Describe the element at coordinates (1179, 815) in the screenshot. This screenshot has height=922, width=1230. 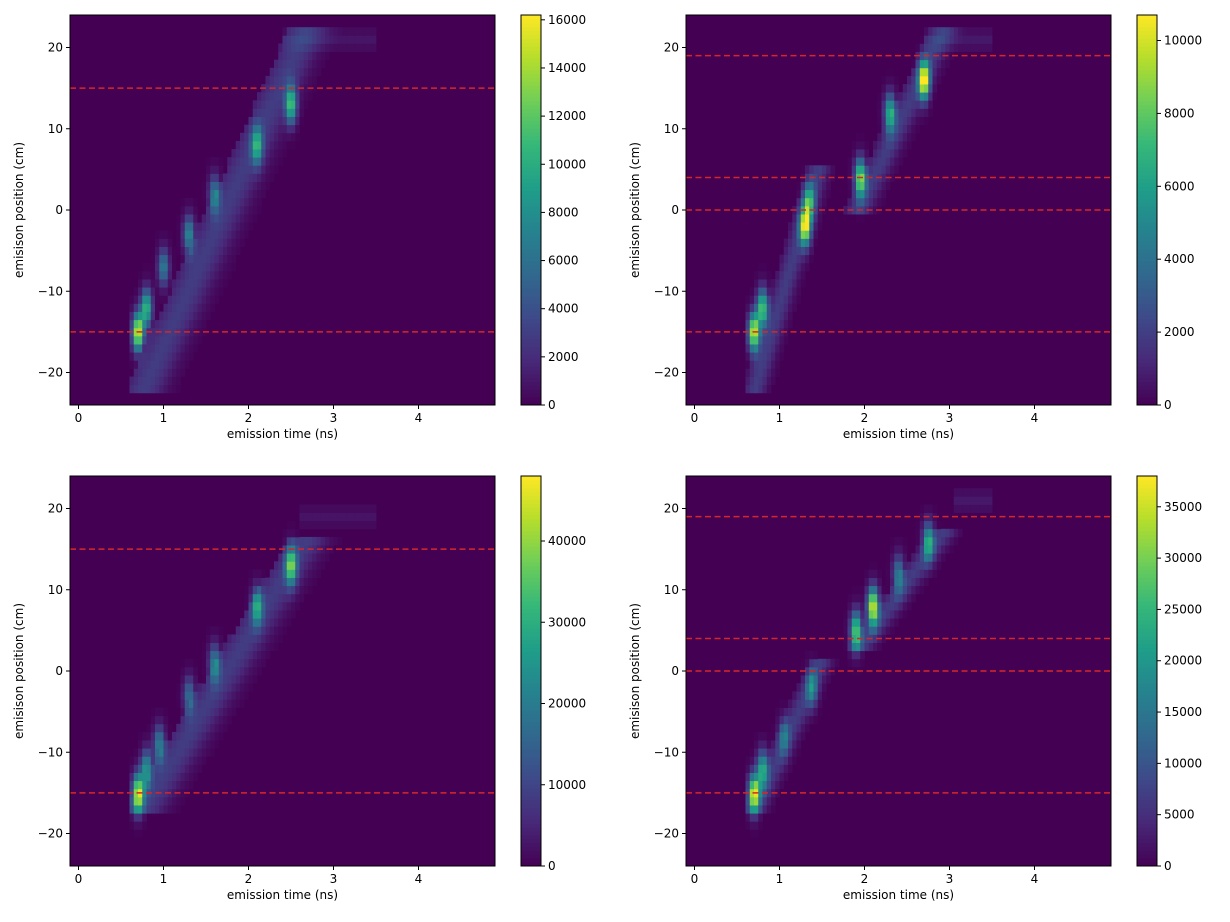
I see `colorbar-tick-label: 5000` at that location.